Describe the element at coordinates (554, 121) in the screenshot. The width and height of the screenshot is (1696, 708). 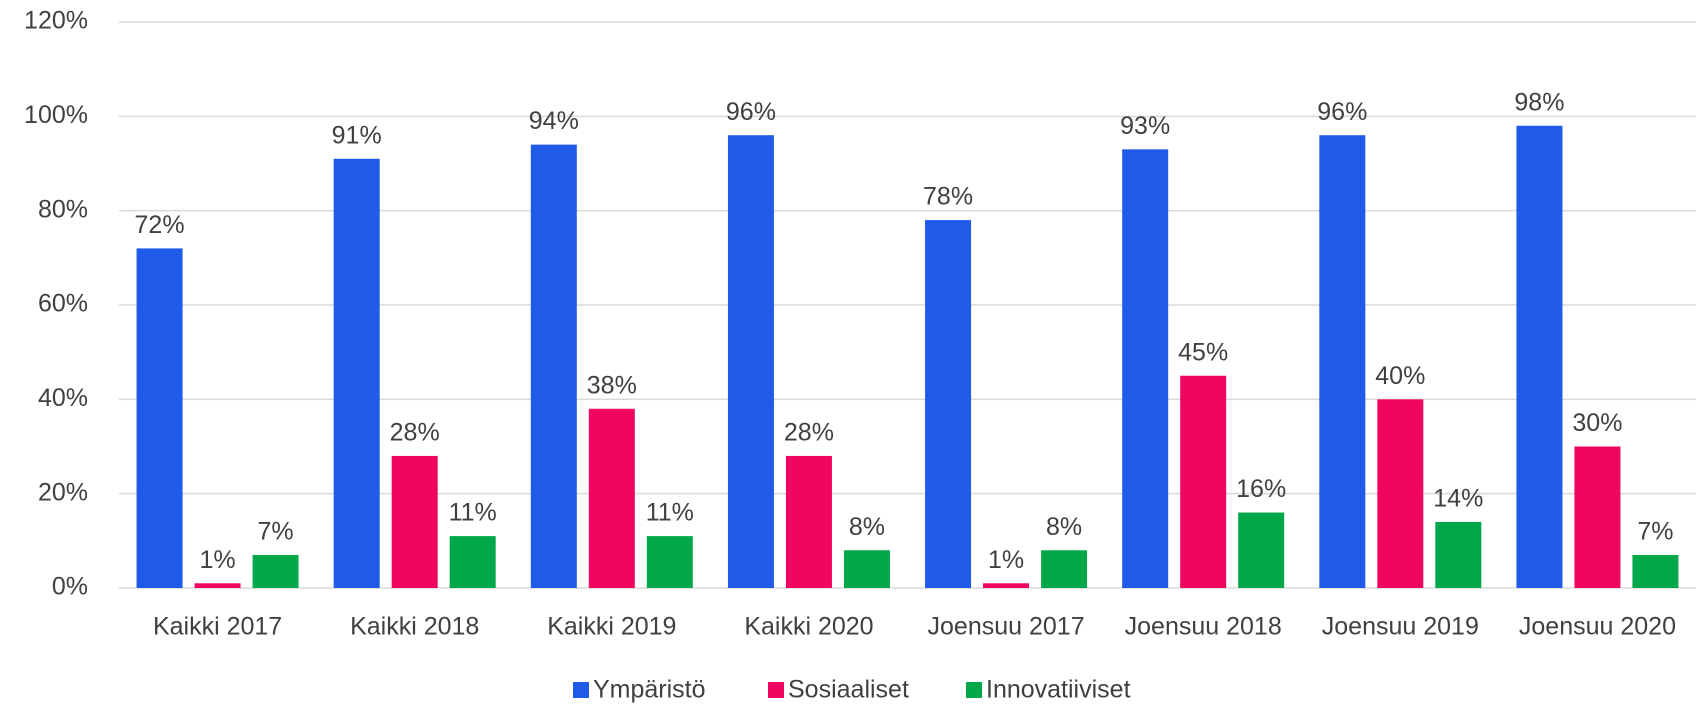
I see `data-label: 94%` at that location.